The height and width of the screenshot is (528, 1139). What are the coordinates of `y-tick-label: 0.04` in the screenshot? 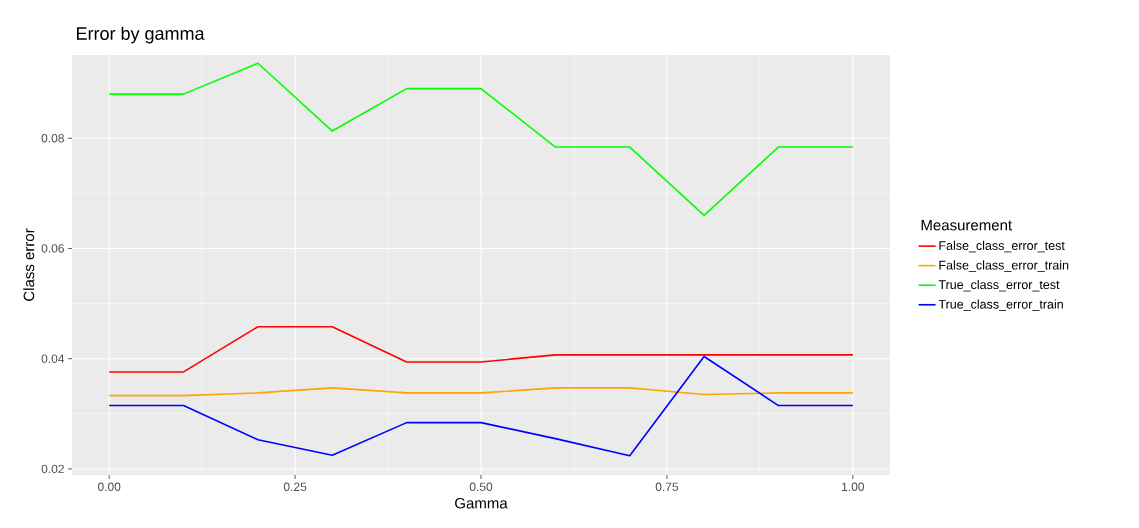 It's located at (53, 358).